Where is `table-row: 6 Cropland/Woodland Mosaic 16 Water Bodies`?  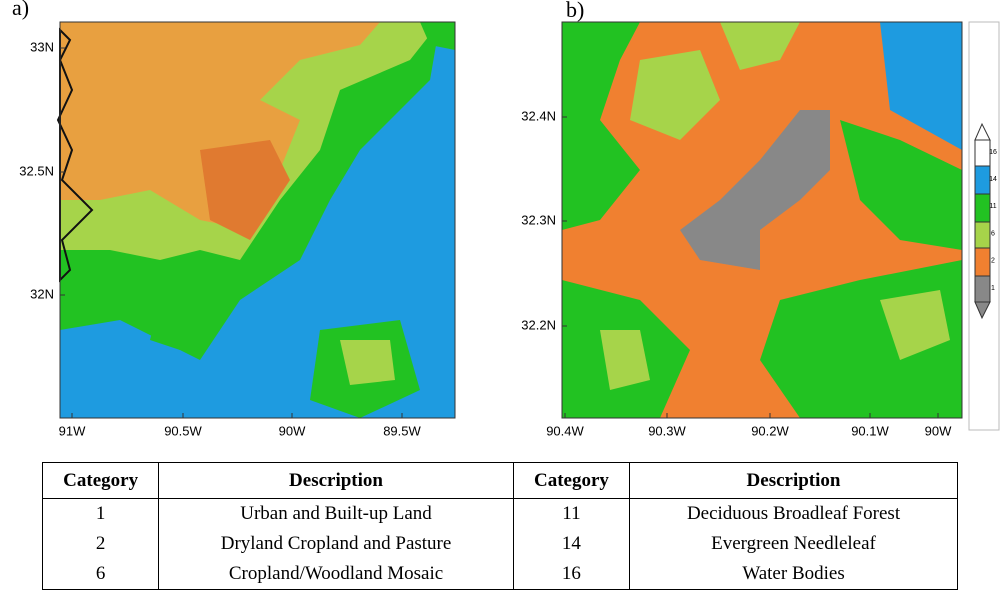 table-row: 6 Cropland/Woodland Mosaic 16 Water Bodies is located at coordinates (499, 574).